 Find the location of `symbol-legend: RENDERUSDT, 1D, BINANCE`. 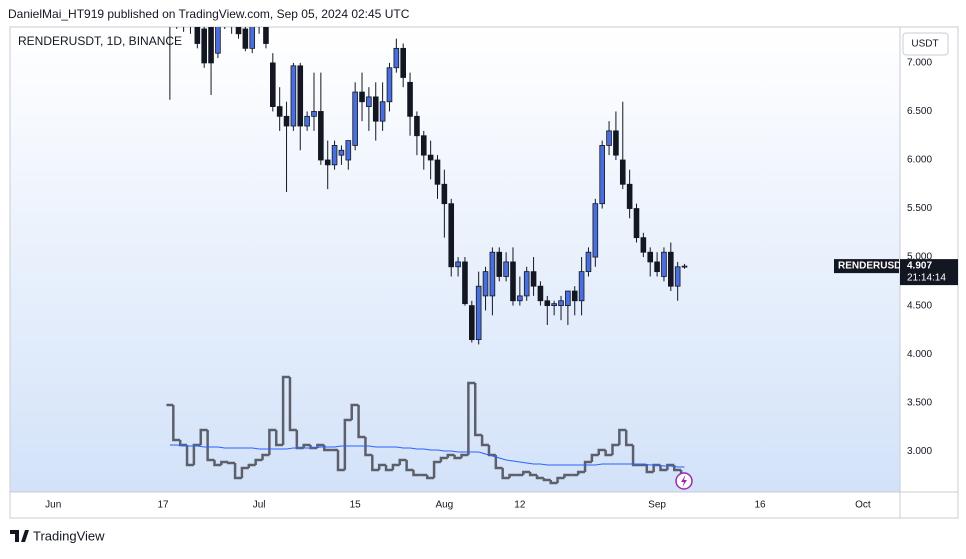

symbol-legend: RENDERUSDT, 1D, BINANCE is located at coordinates (100, 41).